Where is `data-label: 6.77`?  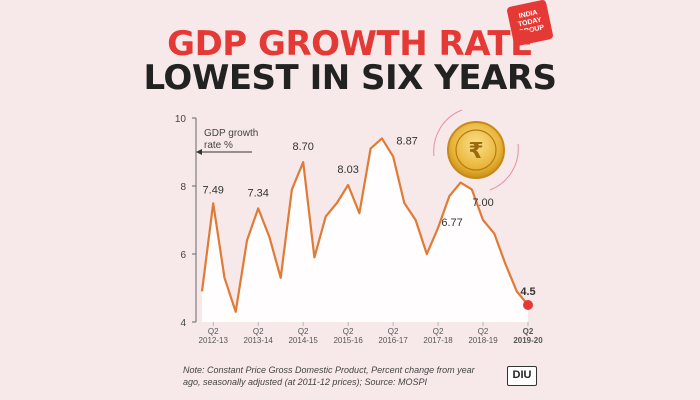 data-label: 6.77 is located at coordinates (451, 223).